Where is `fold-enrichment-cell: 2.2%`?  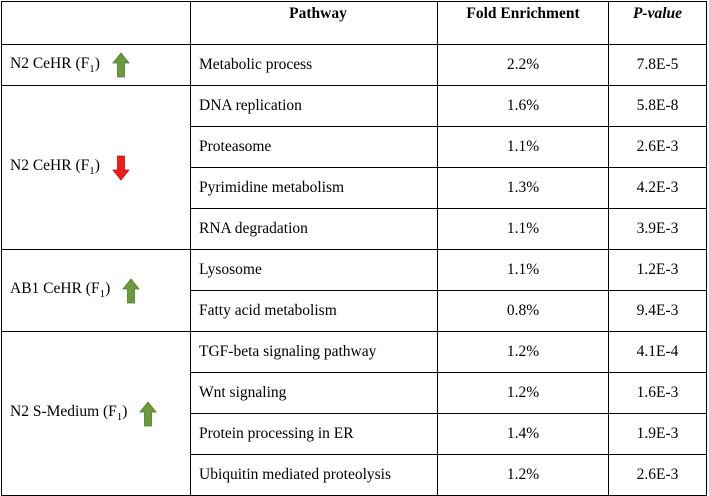 fold-enrichment-cell: 2.2% is located at coordinates (523, 65).